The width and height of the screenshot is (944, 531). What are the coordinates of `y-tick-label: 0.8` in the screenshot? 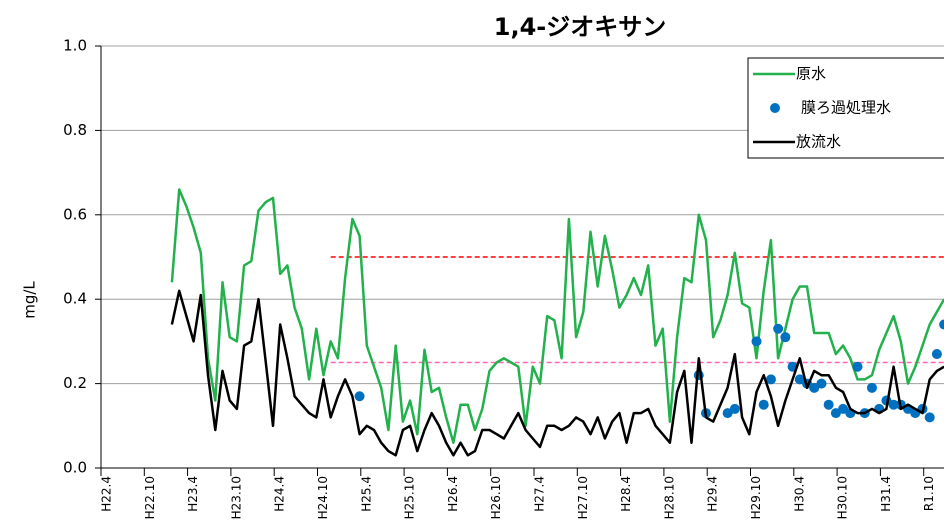 It's located at (75, 130).